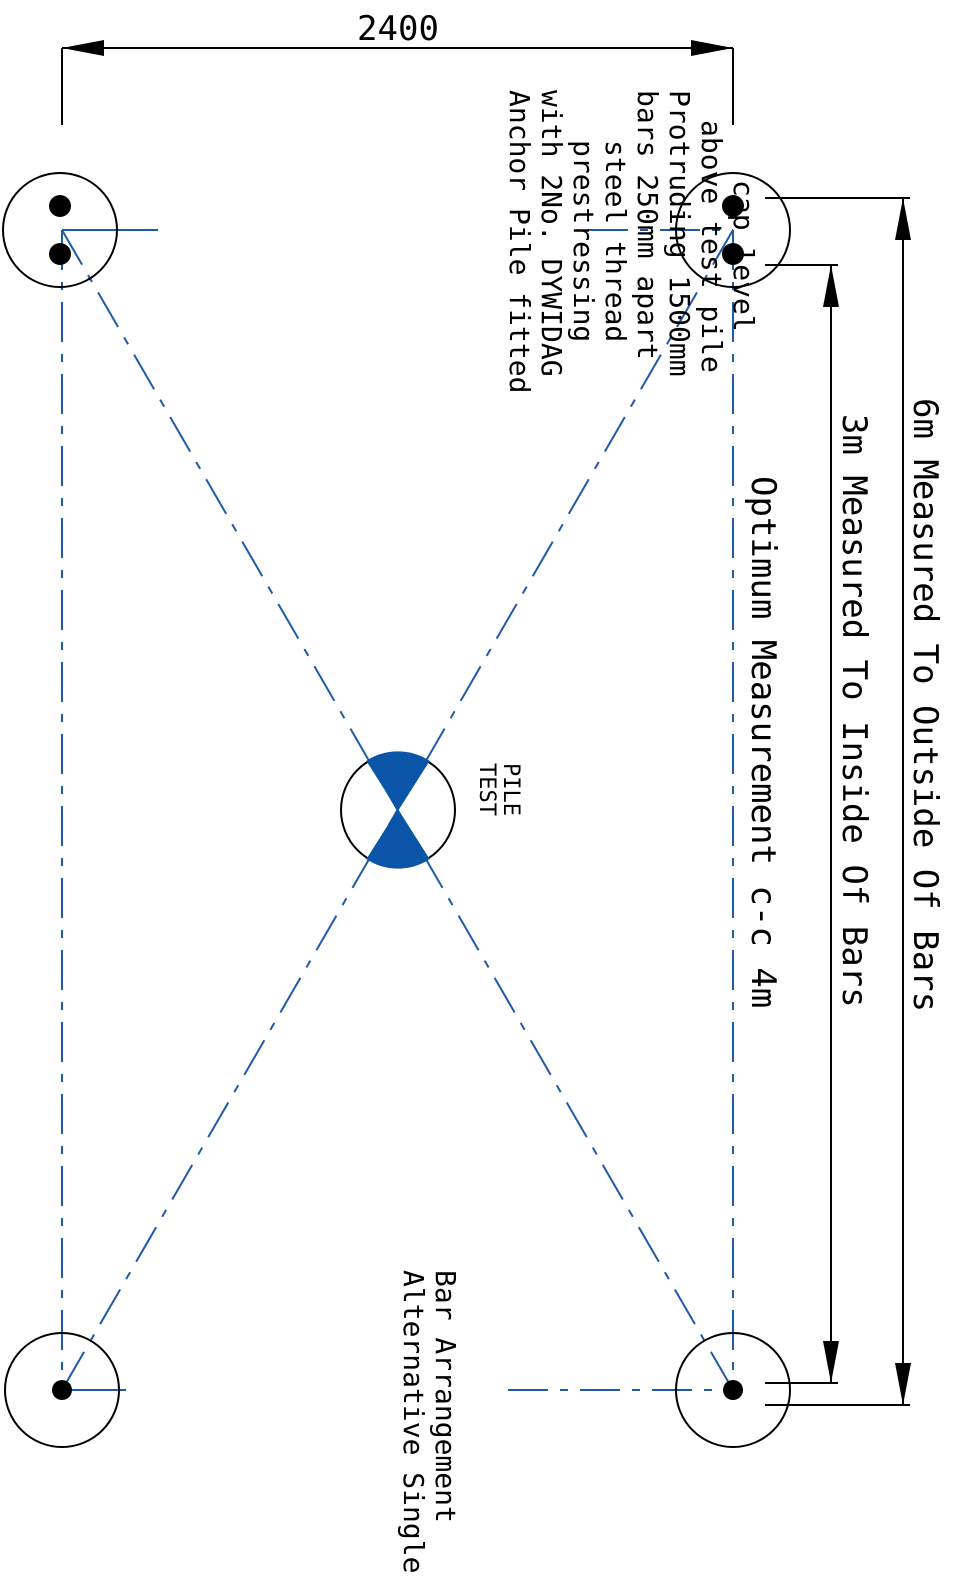 Image resolution: width=958 pixels, height=1585 pixels. Describe the element at coordinates (831, 1362) in the screenshot. I see `inner-arrow-bottom` at that location.